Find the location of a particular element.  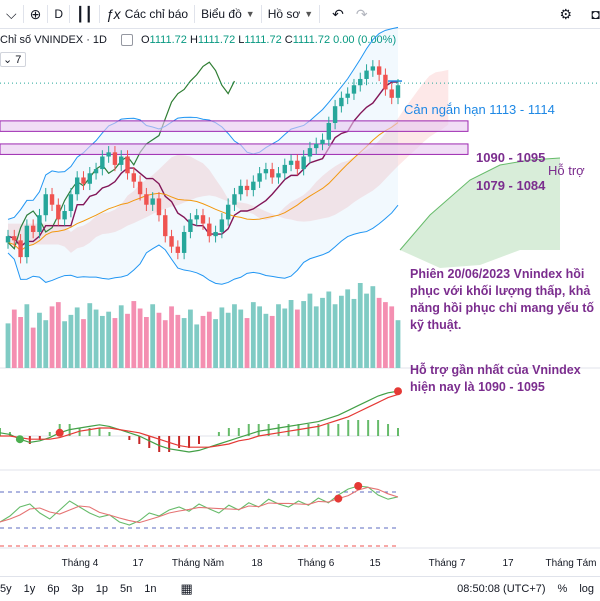

calendar-icon: ▦ is located at coordinates (186, 588).